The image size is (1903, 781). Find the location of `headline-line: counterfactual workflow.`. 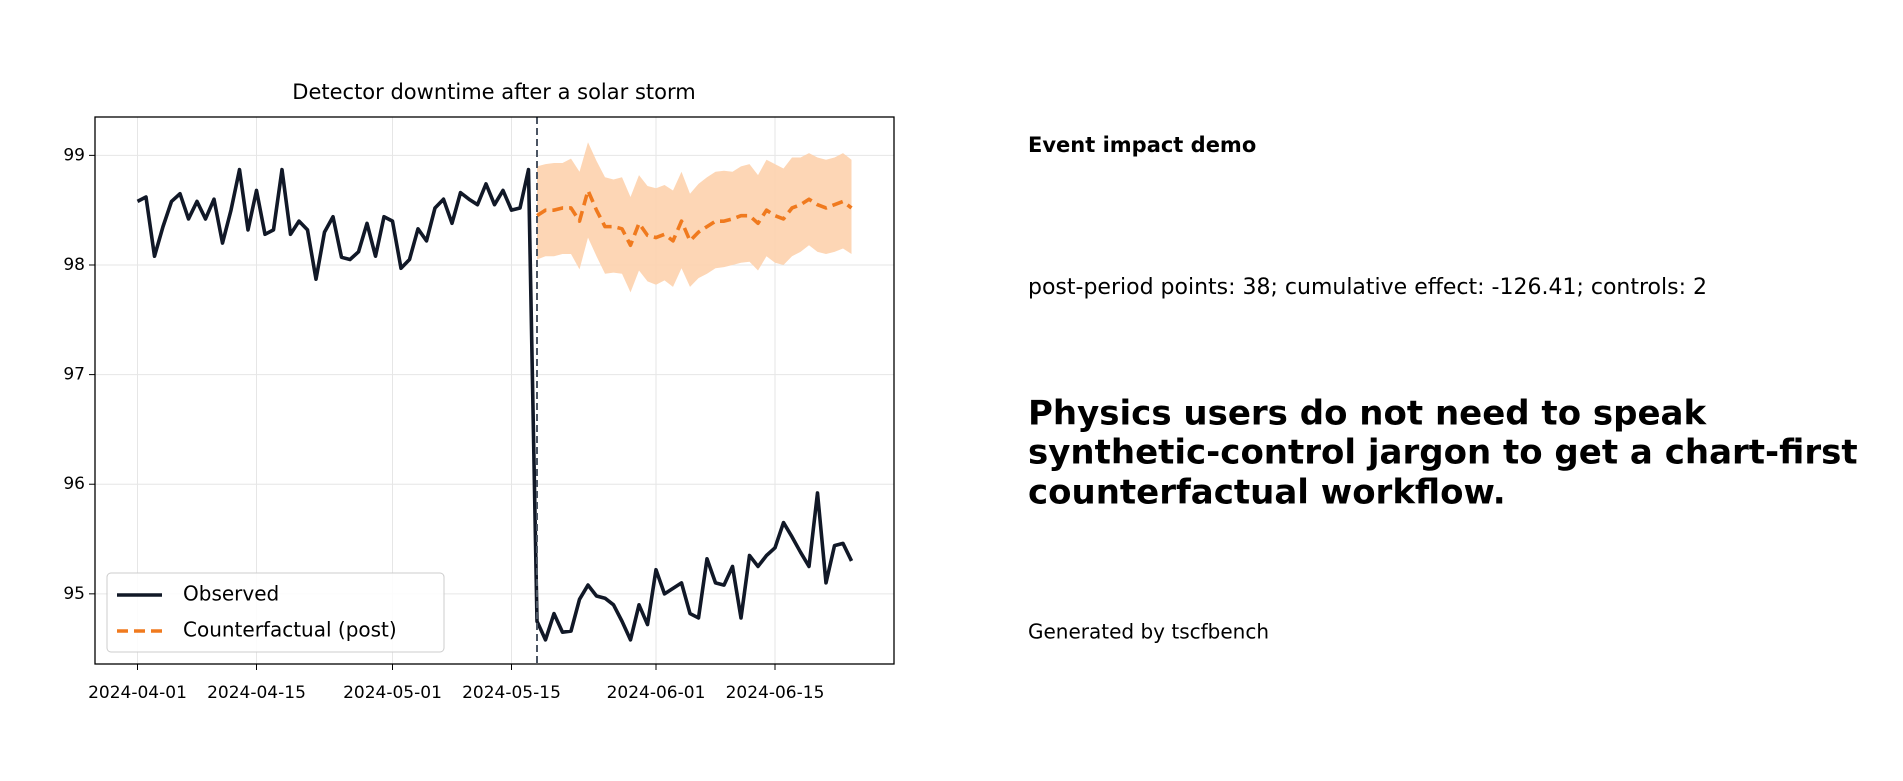

headline-line: counterfactual workflow. is located at coordinates (1267, 493).